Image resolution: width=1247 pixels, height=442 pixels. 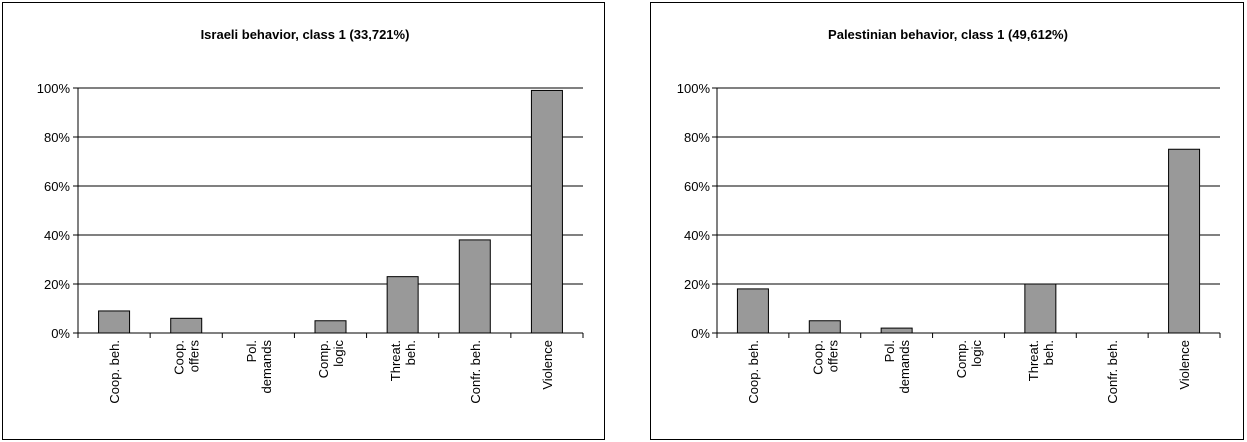 What do you see at coordinates (305, 34) in the screenshot?
I see `chart-title: Israeli behavior, class 1 (33,721%)` at bounding box center [305, 34].